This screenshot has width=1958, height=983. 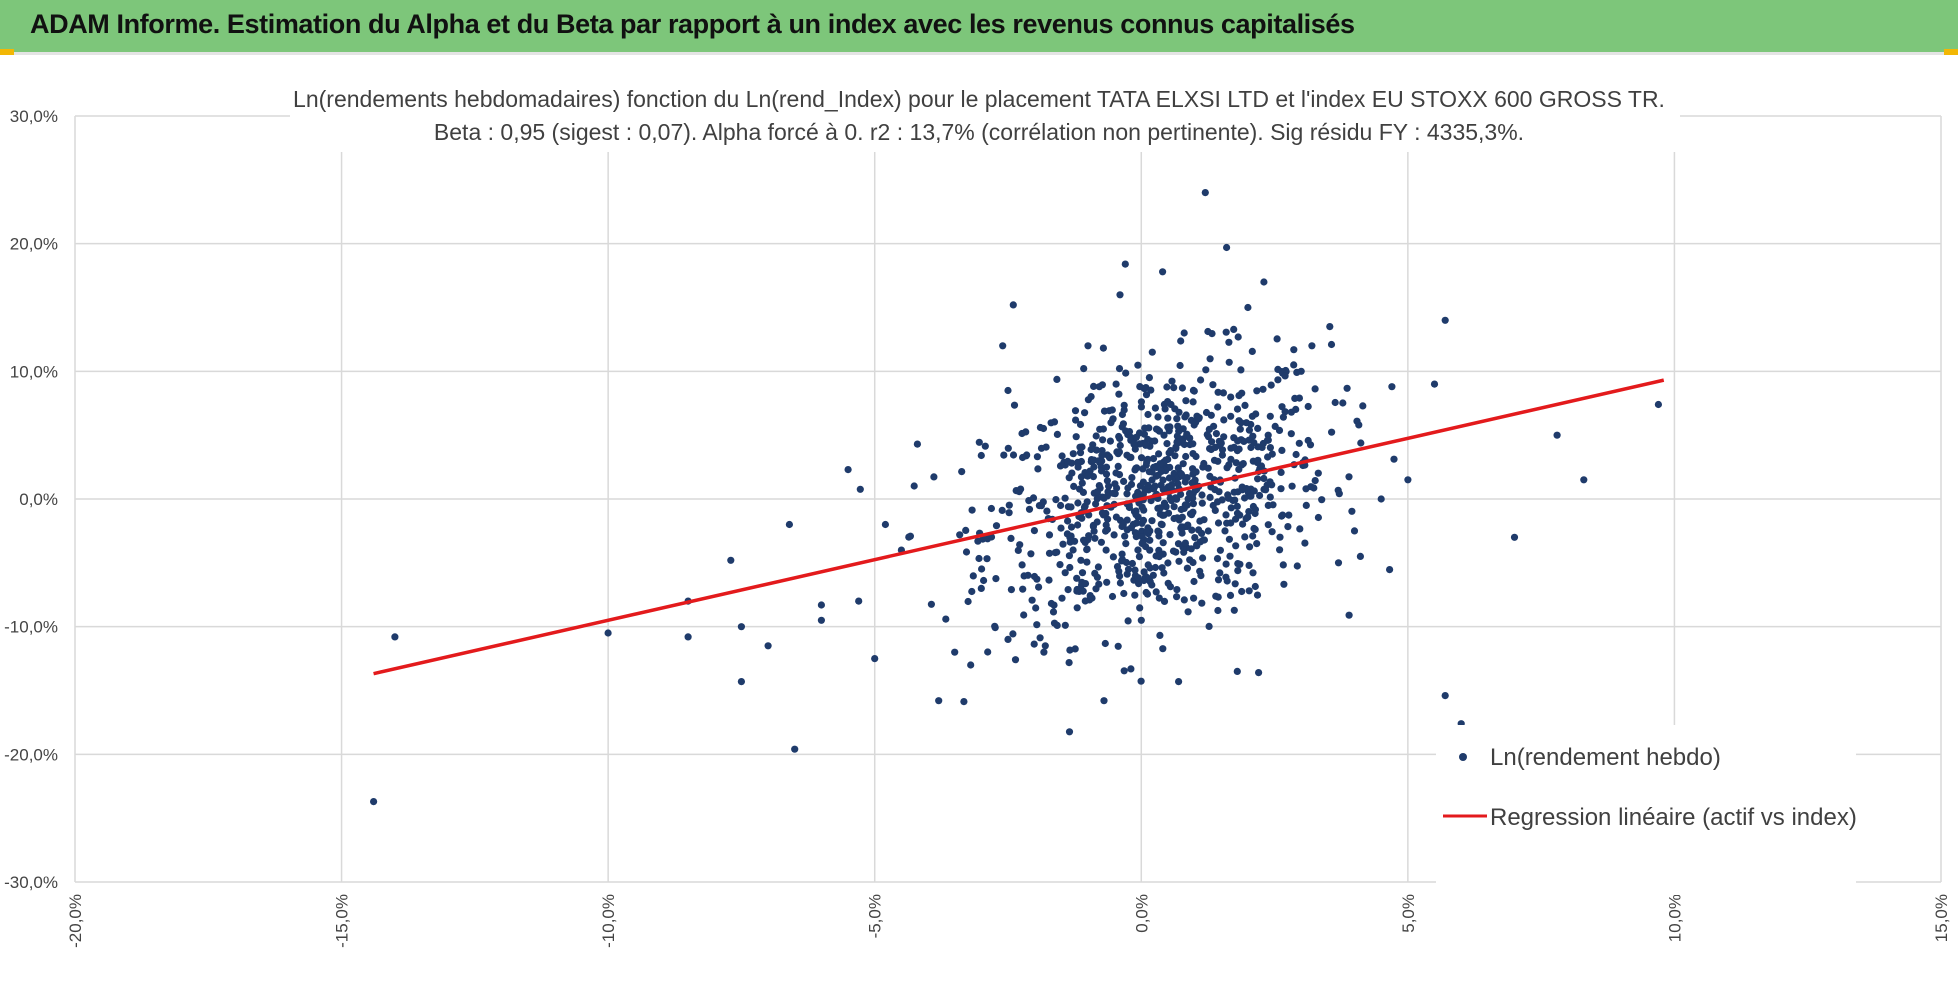 What do you see at coordinates (1941, 918) in the screenshot?
I see `x-tick-label: 15,0%` at bounding box center [1941, 918].